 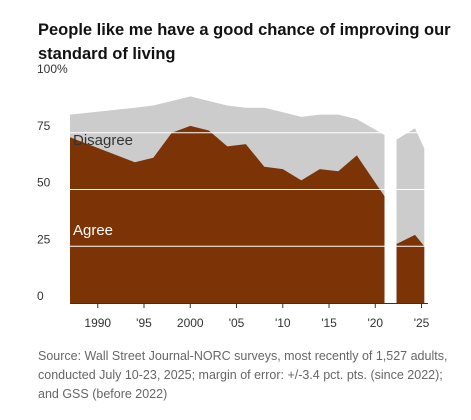 What do you see at coordinates (190, 323) in the screenshot?
I see `x-tick-label: 2000` at bounding box center [190, 323].